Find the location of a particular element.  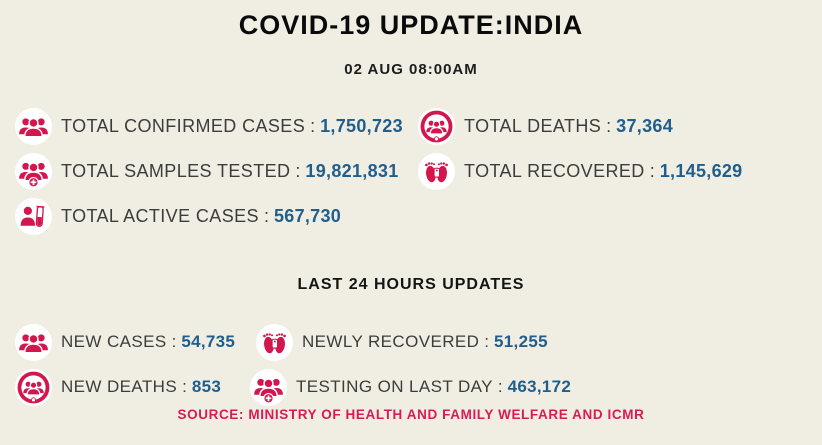

stat-total-recovered: TOTAL RECOVERED : 1,145,629 is located at coordinates (580, 171).